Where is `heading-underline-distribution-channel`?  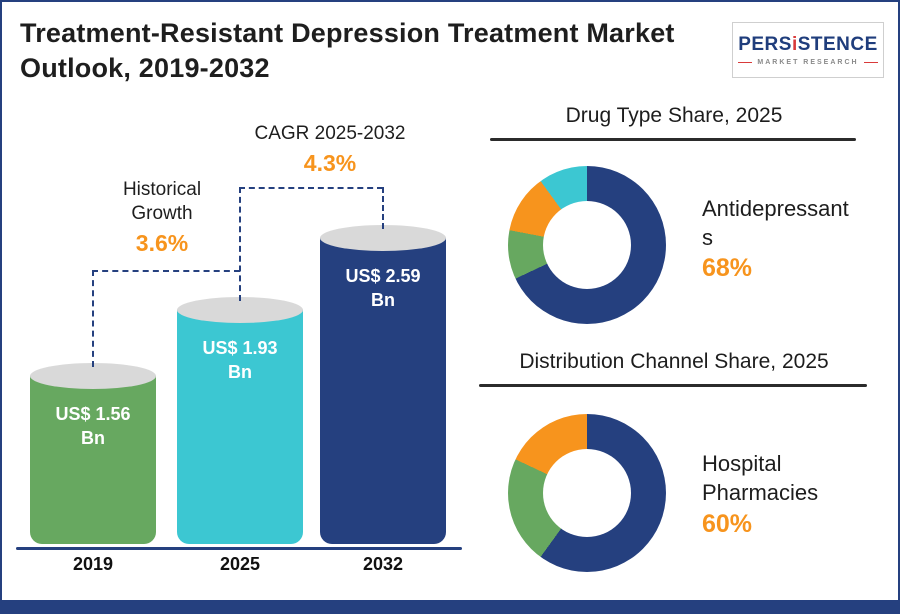 heading-underline-distribution-channel is located at coordinates (673, 385).